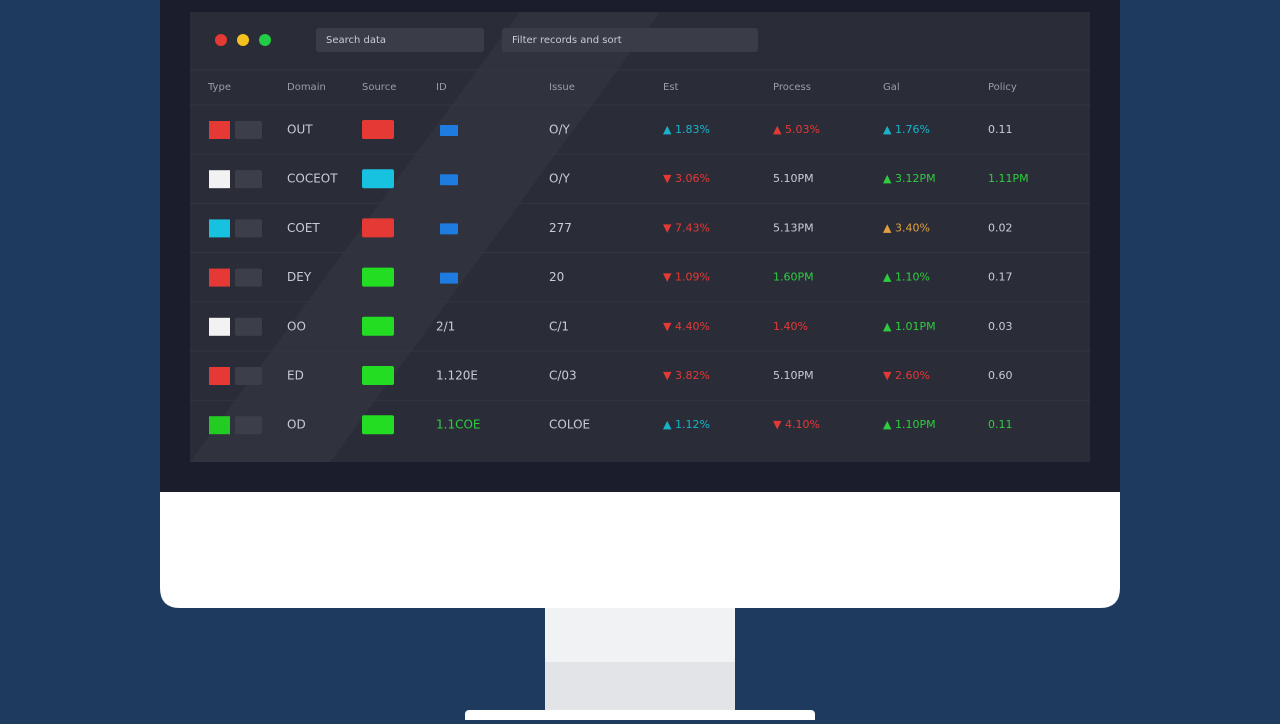 The height and width of the screenshot is (724, 1280). Describe the element at coordinates (640, 717) in the screenshot. I see `stand-base` at that location.